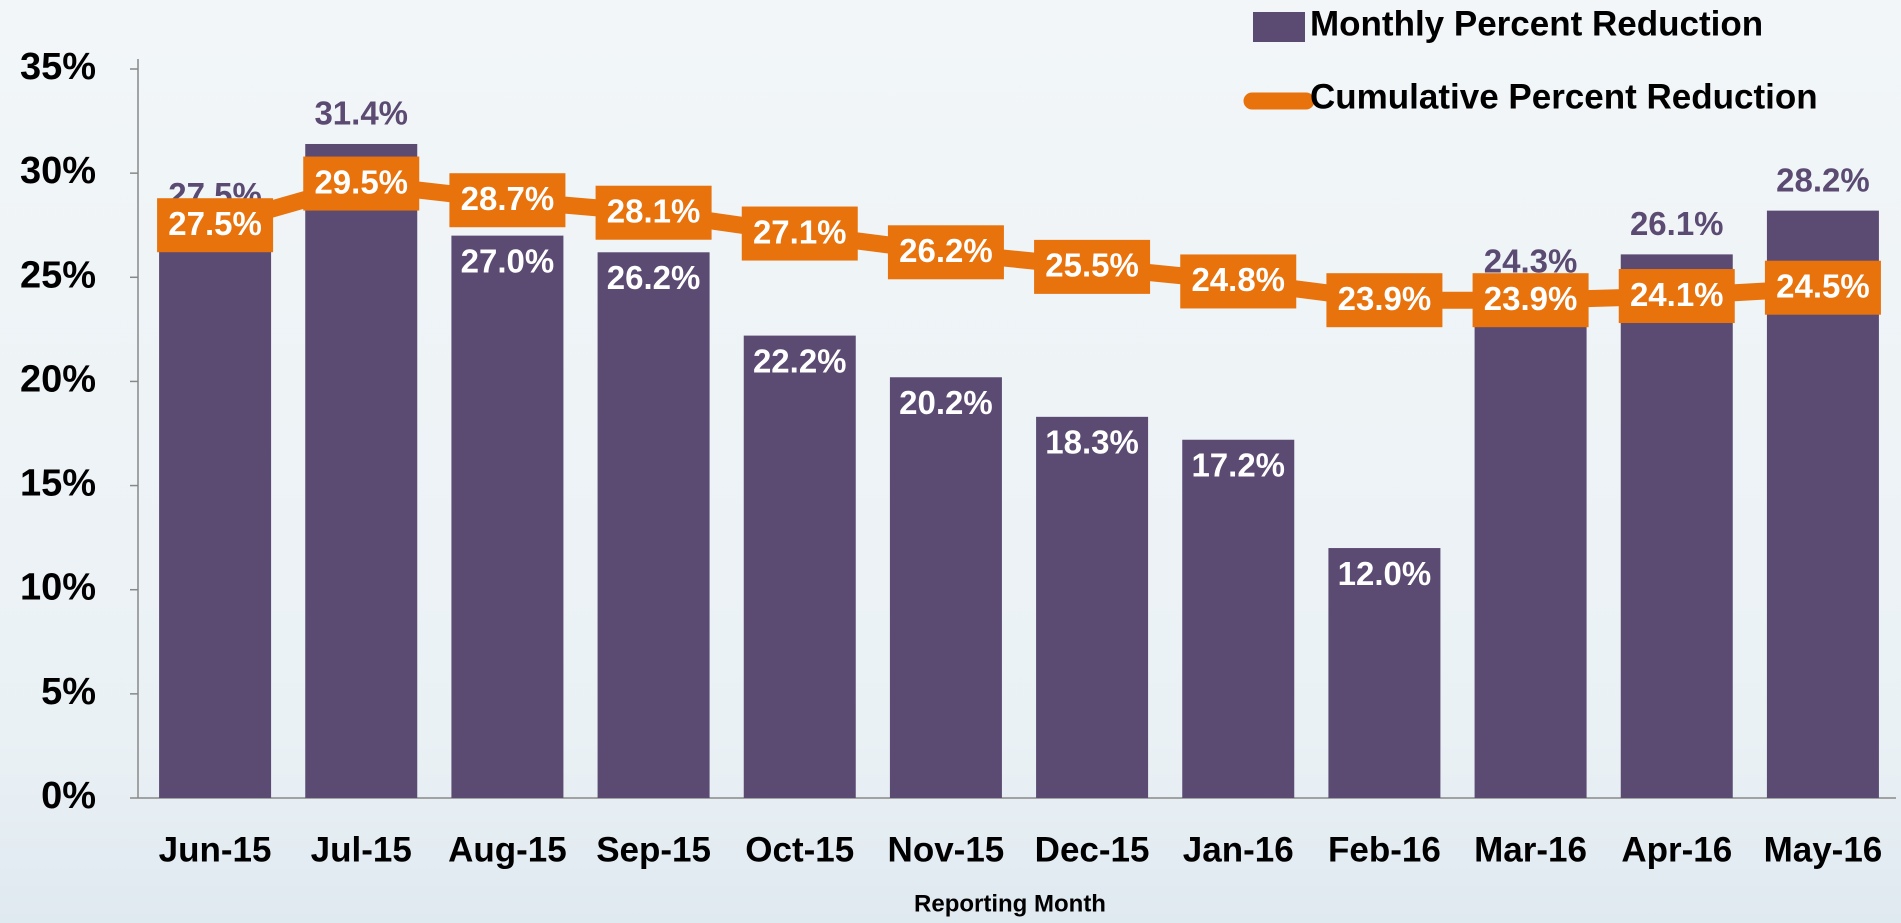 The image size is (1901, 923). Describe the element at coordinates (653, 849) in the screenshot. I see `x-tick-label: Sep-15` at that location.